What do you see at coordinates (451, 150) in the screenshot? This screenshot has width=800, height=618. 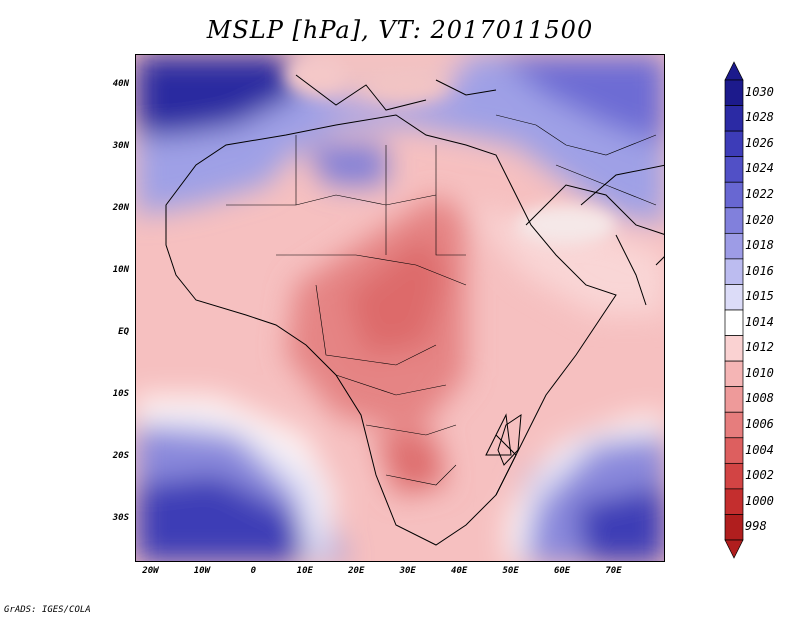 I see `field-details` at bounding box center [451, 150].